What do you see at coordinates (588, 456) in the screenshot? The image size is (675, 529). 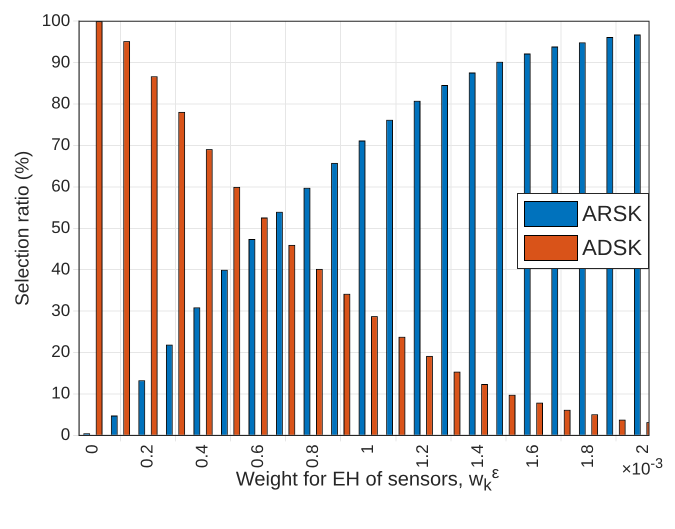 I see `x-tick-label: 1.8` at bounding box center [588, 456].